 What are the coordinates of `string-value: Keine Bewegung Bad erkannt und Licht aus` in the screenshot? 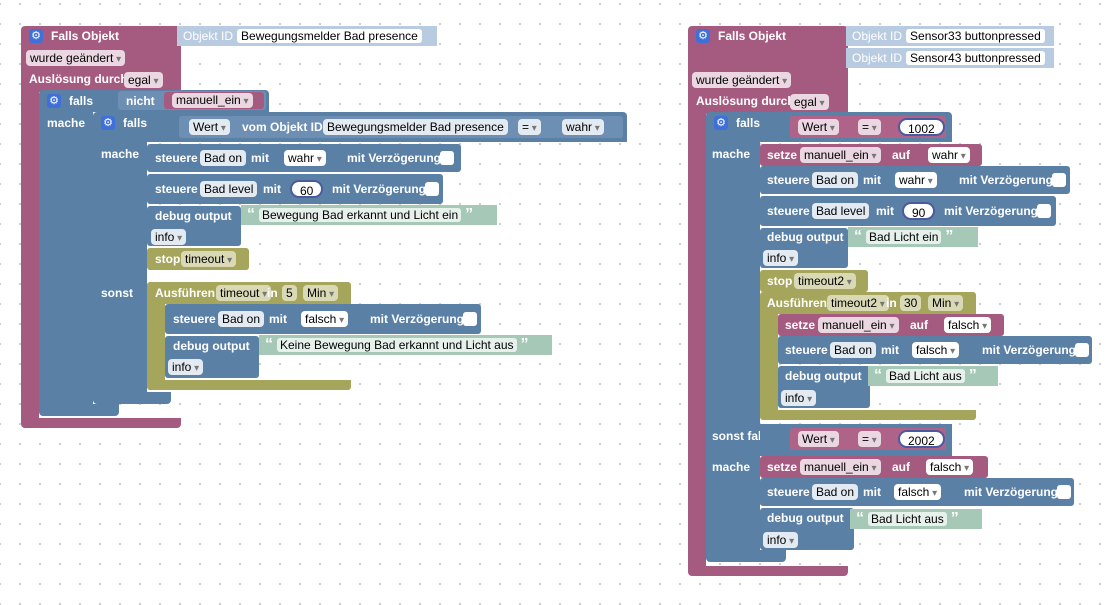 It's located at (397, 345).